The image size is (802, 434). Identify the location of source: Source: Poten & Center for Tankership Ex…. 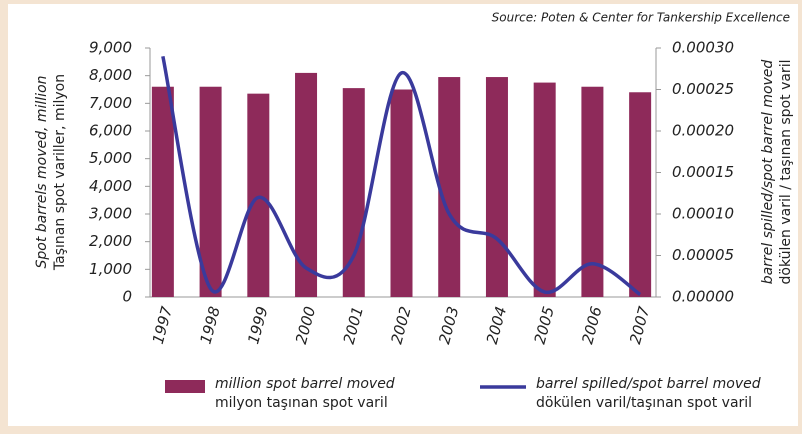
(641, 18).